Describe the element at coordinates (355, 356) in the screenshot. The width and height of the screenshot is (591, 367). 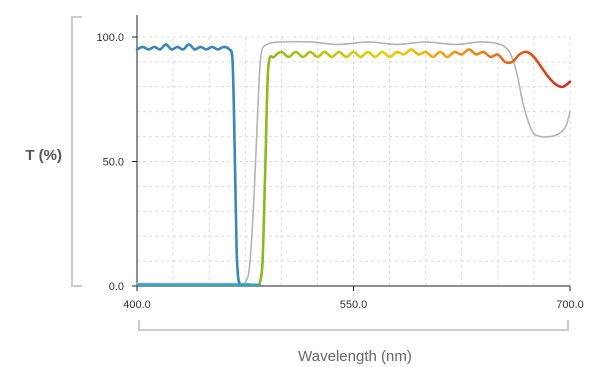
I see `x-axis-label: Wavelength (nm)` at that location.